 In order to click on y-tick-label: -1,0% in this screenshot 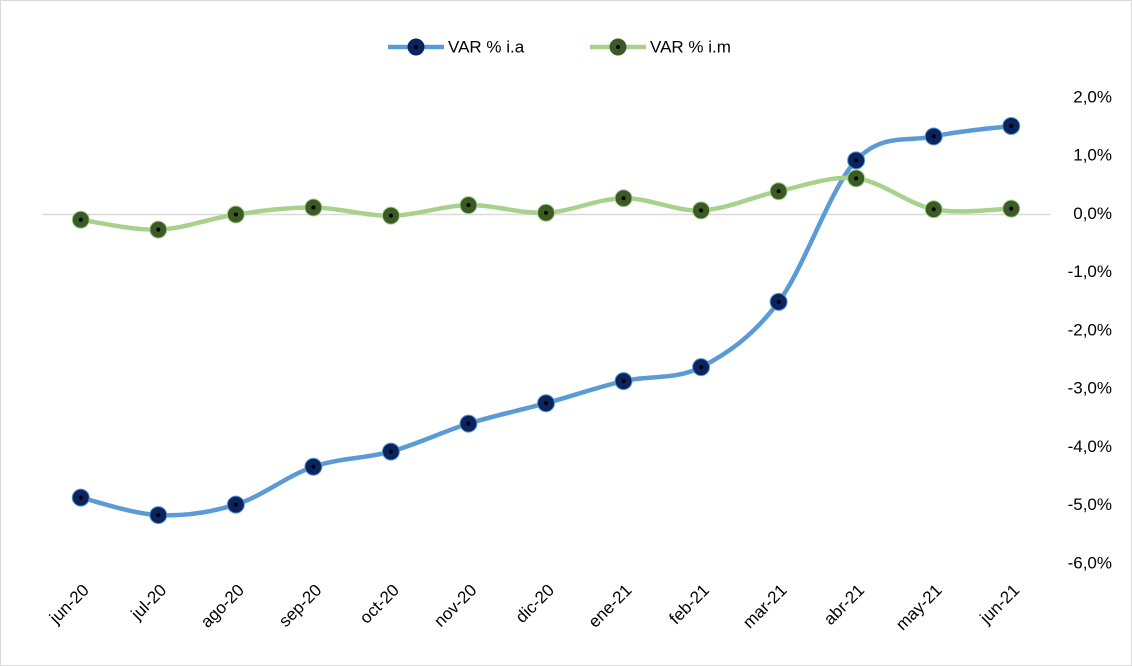, I will do `click(1090, 271)`.